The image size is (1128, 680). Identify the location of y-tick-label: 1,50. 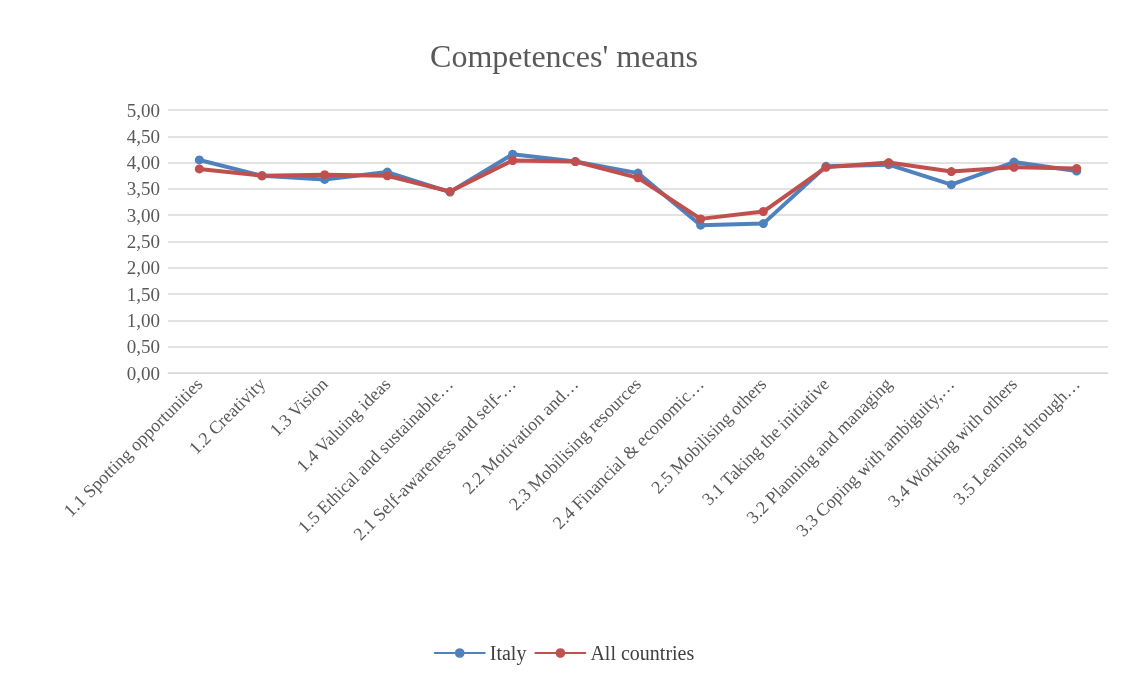
(143, 294).